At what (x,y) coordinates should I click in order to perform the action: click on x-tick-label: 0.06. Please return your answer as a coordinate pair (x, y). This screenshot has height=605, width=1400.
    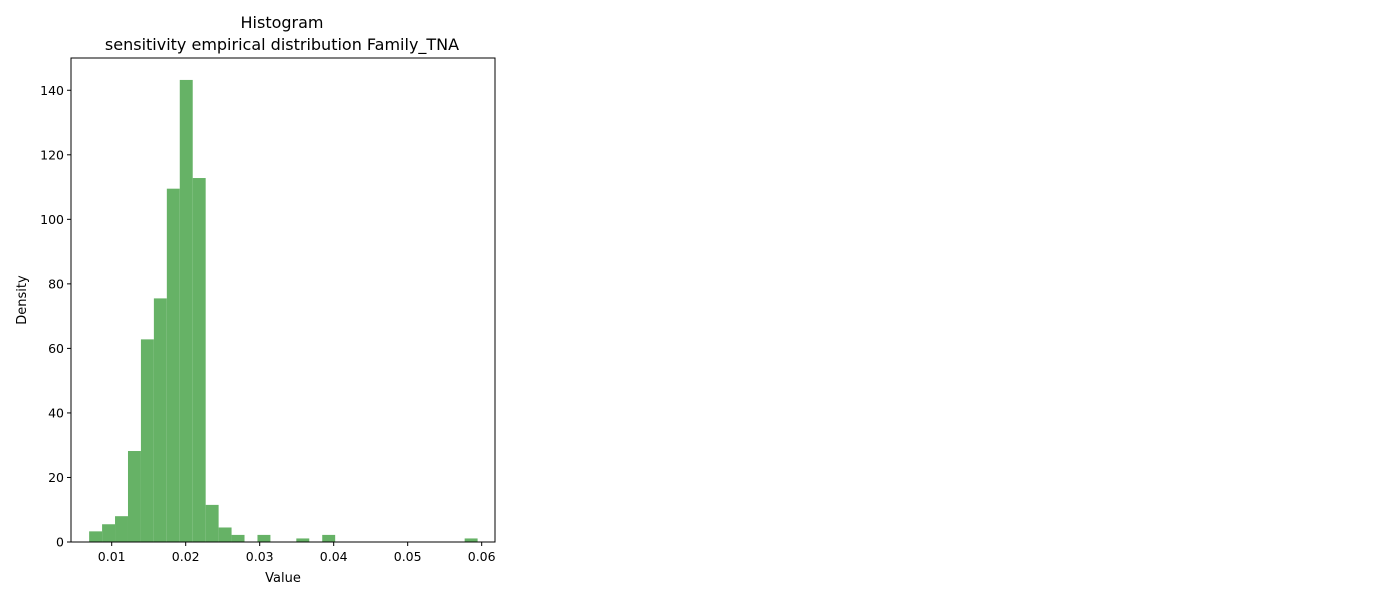
    Looking at the image, I should click on (482, 556).